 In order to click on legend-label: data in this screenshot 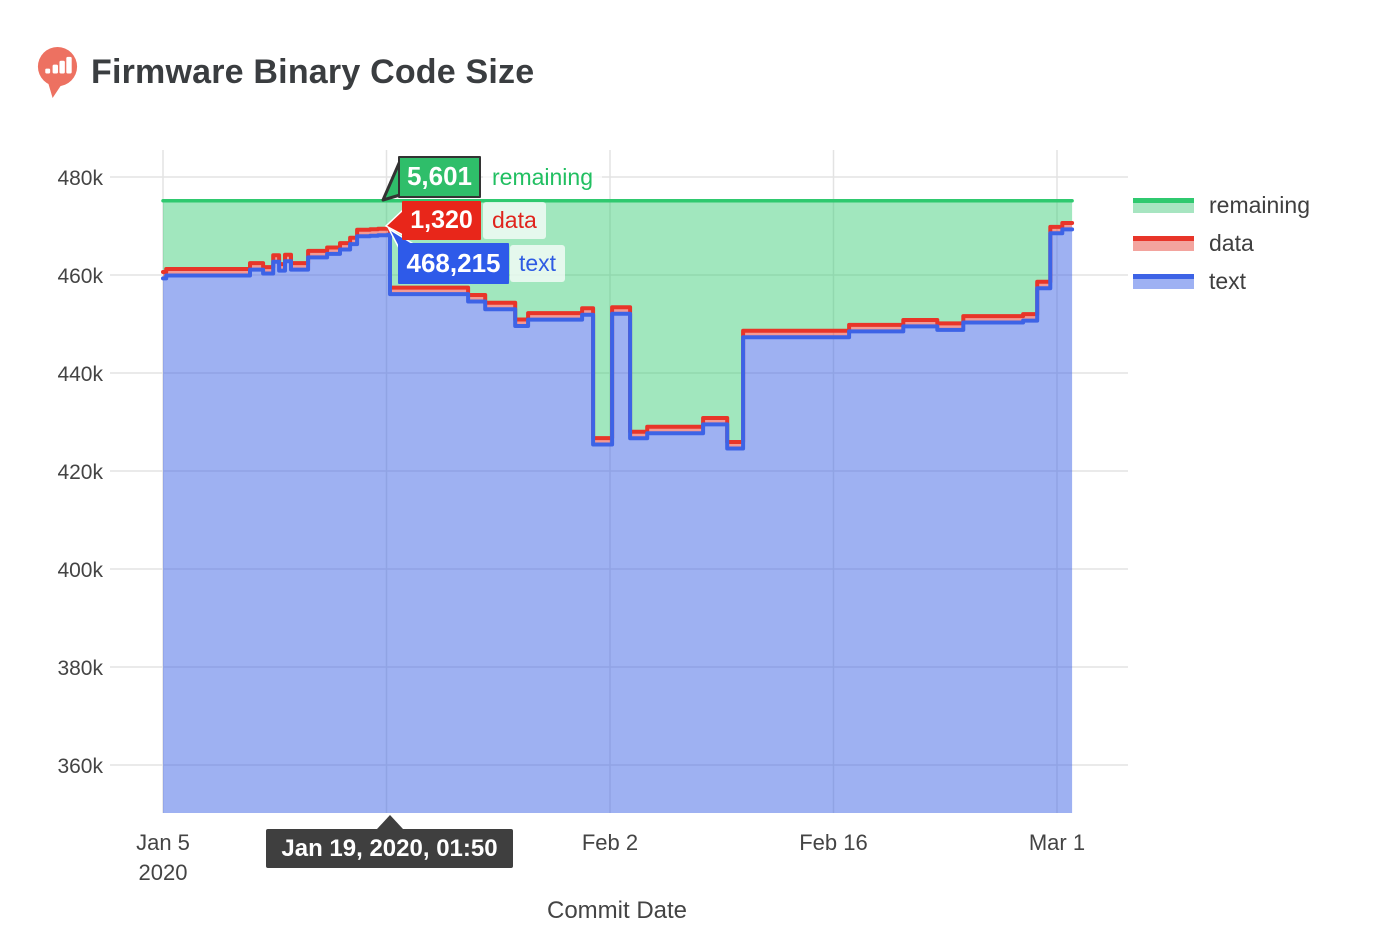, I will do `click(1231, 242)`.